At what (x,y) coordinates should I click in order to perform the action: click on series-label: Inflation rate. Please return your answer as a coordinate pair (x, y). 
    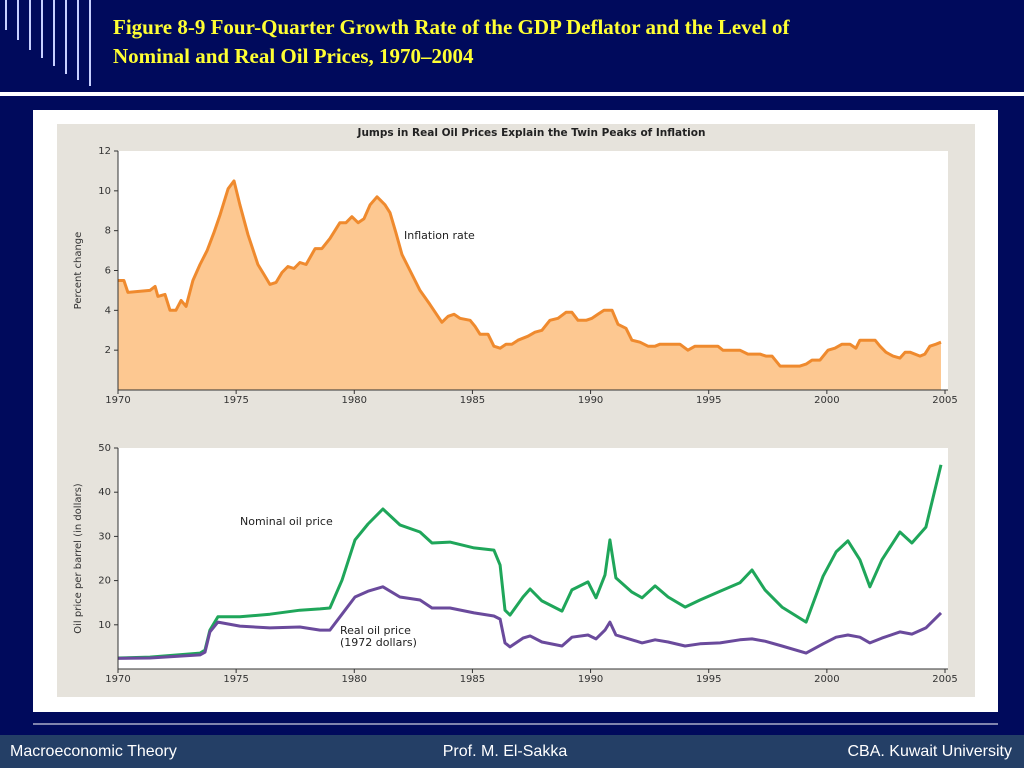
    Looking at the image, I should click on (439, 235).